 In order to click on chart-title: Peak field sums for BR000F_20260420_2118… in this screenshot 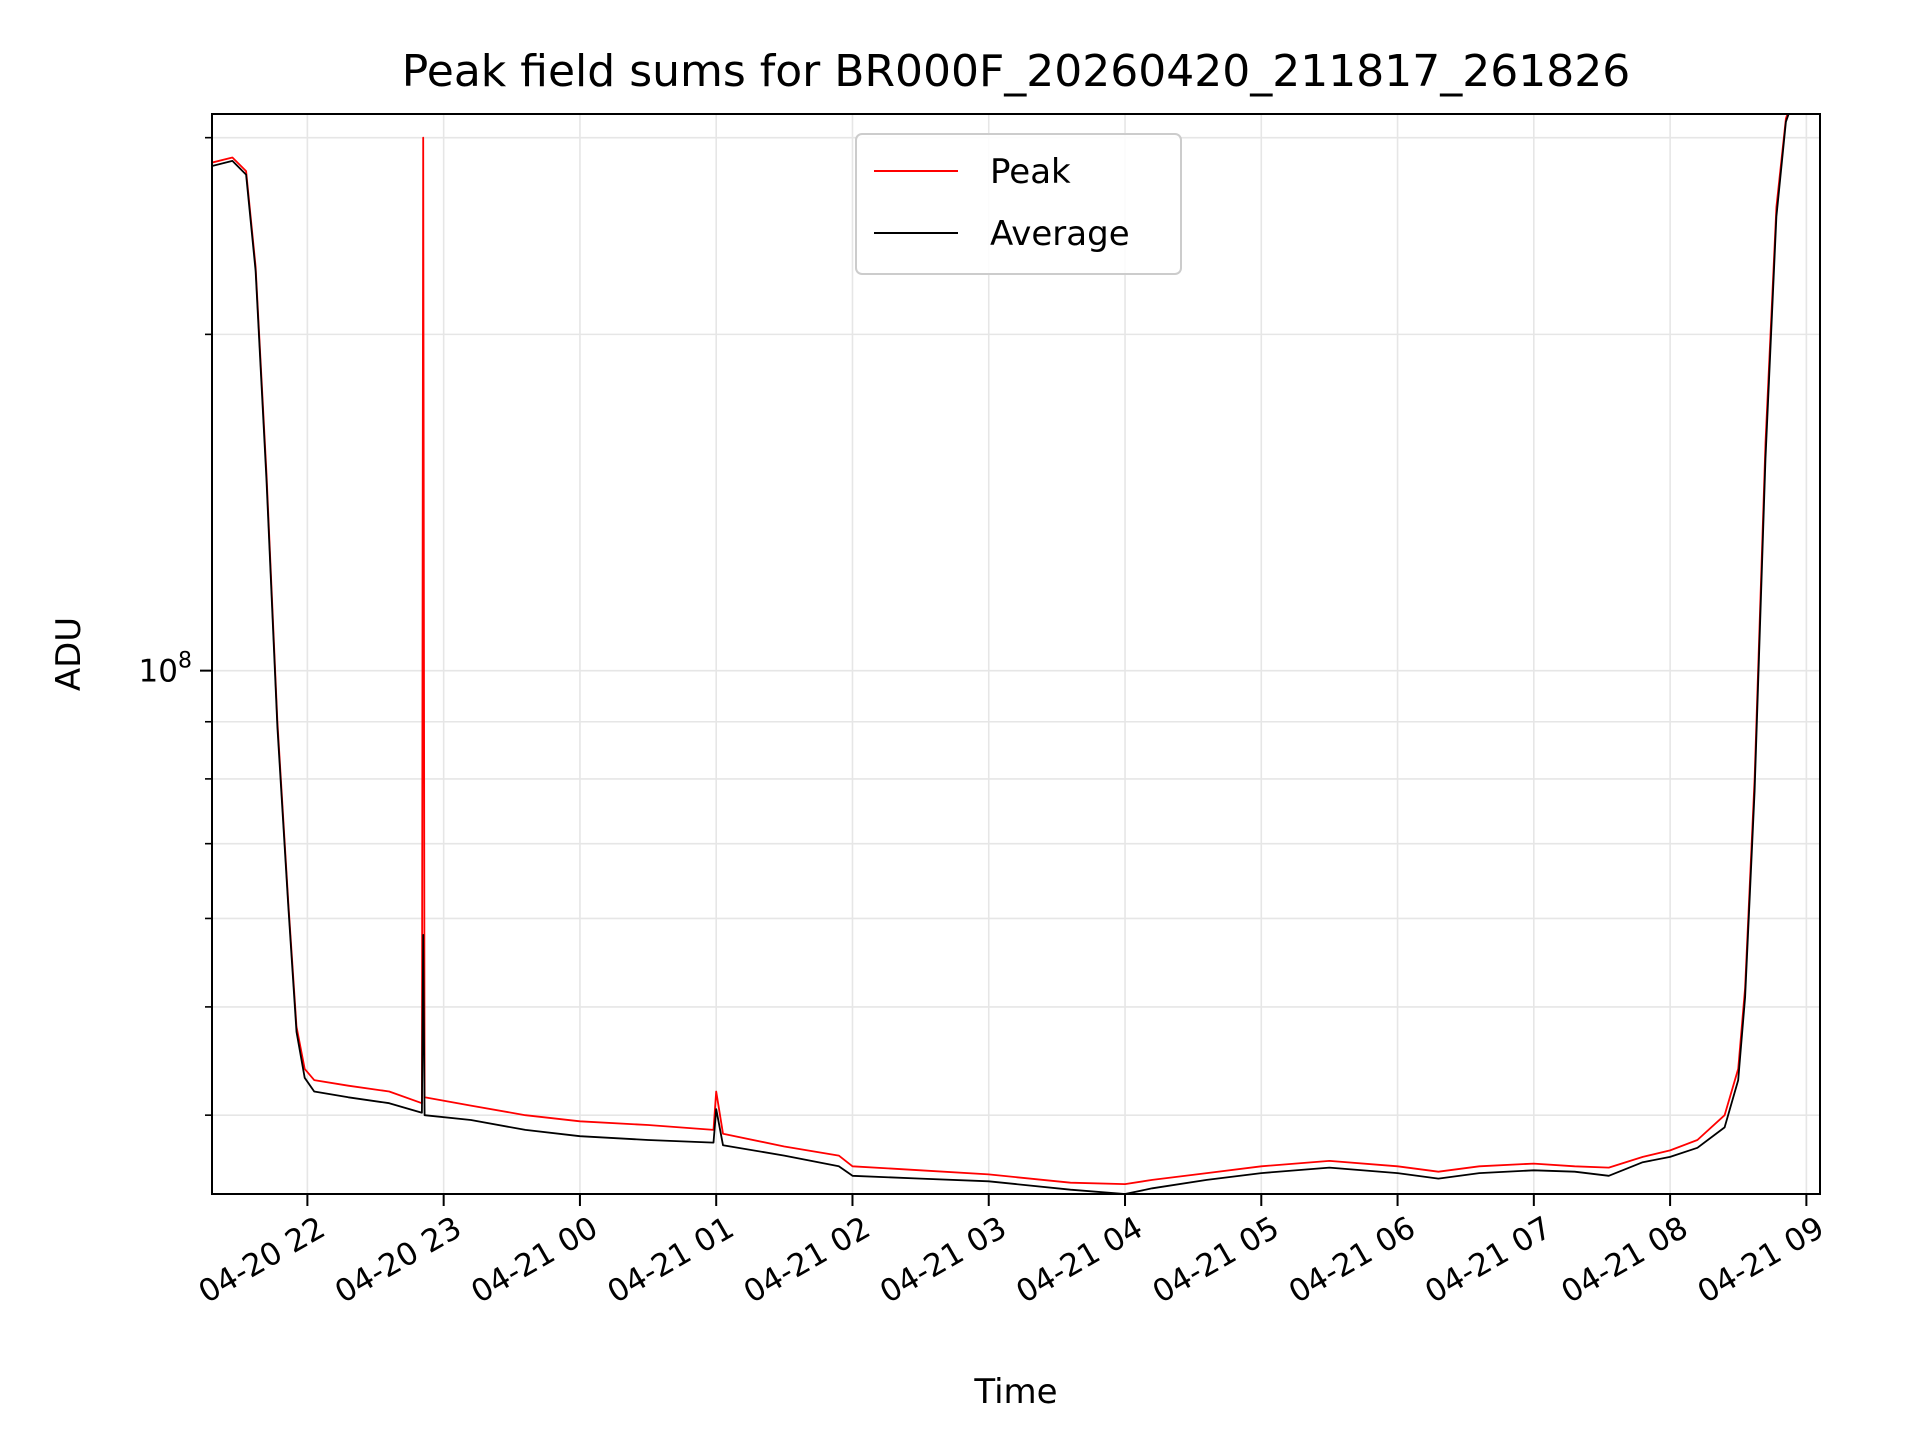, I will do `click(1016, 71)`.